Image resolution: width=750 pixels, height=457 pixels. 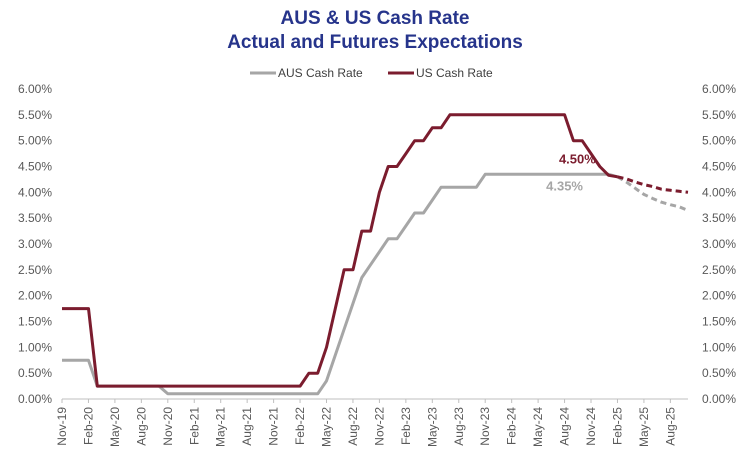 What do you see at coordinates (459, 426) in the screenshot?
I see `x-tick-label: Aug-23` at bounding box center [459, 426].